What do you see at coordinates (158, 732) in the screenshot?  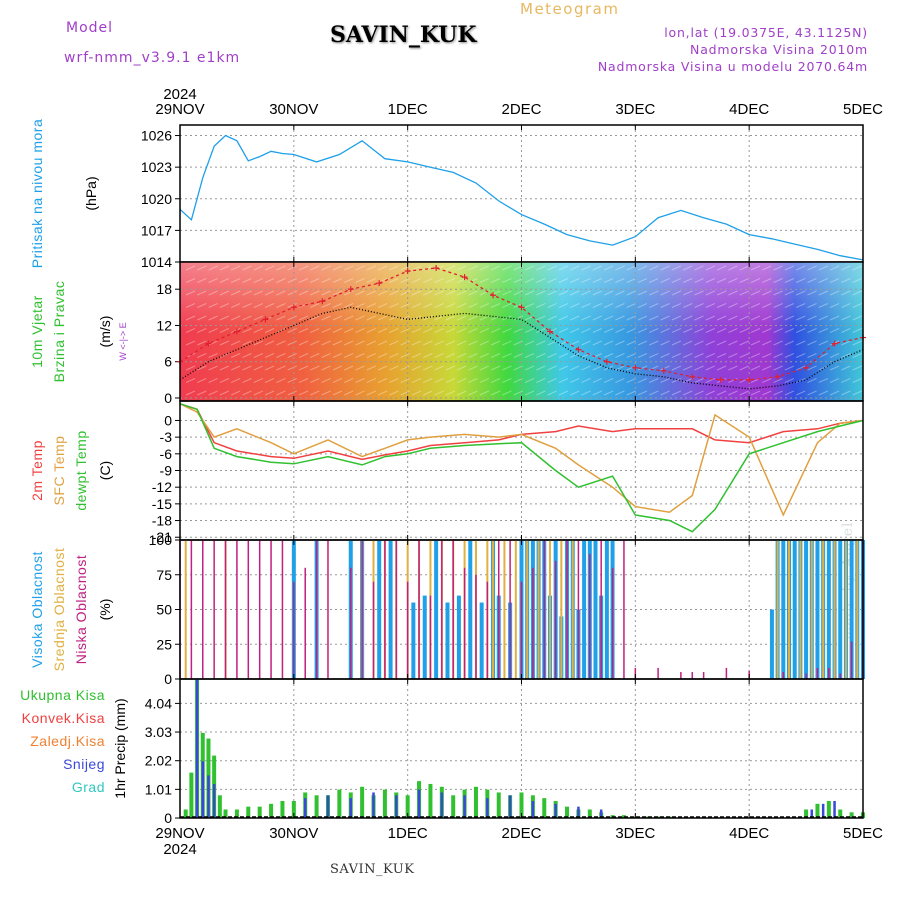 I see `y-tick-label: 3.03` at bounding box center [158, 732].